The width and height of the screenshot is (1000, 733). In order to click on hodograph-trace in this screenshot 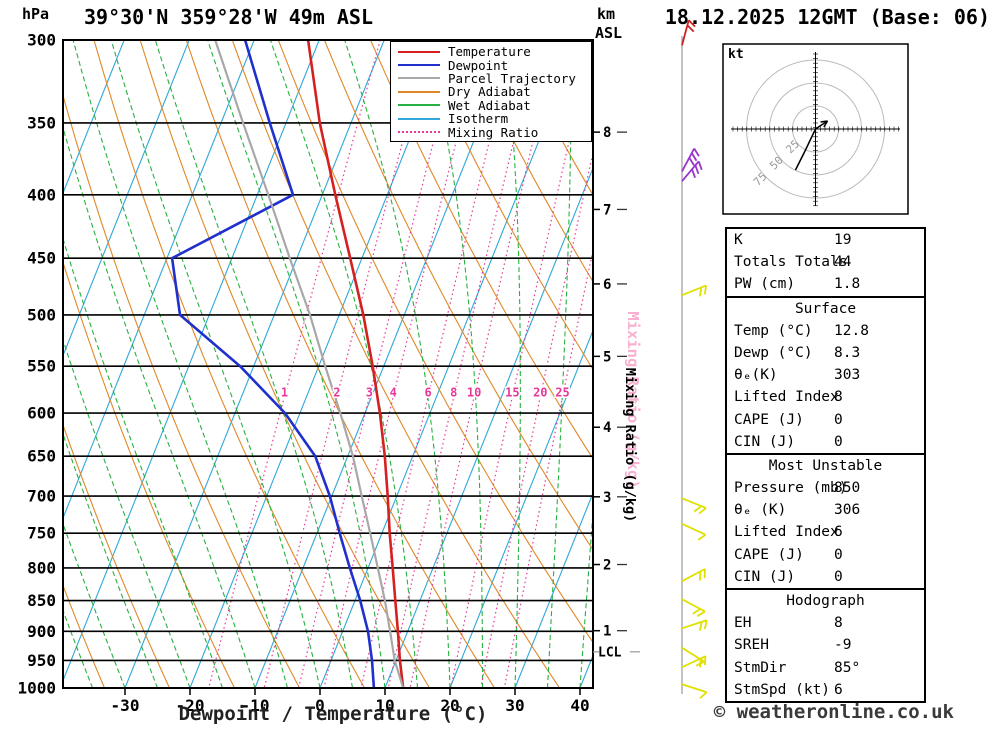, I will do `click(811, 145)`.